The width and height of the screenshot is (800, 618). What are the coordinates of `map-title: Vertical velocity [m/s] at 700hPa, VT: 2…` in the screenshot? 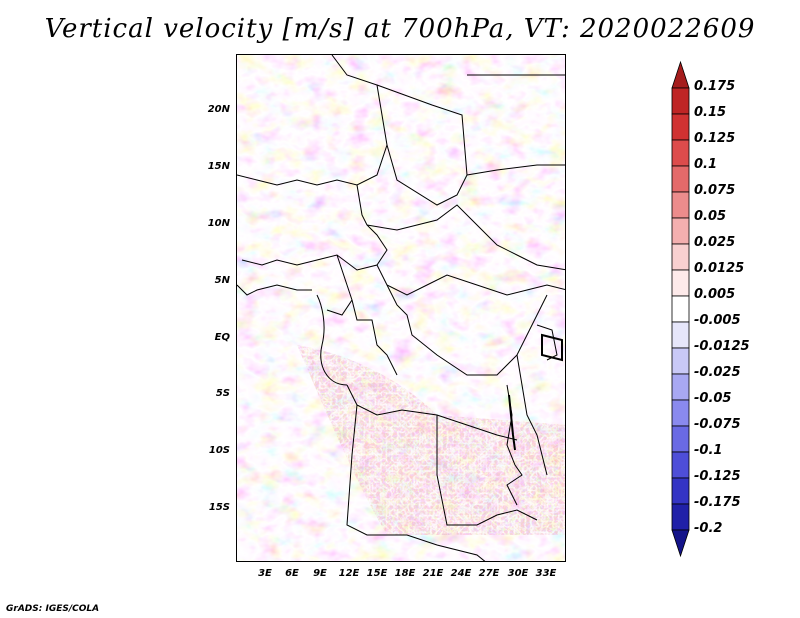 It's located at (400, 29).